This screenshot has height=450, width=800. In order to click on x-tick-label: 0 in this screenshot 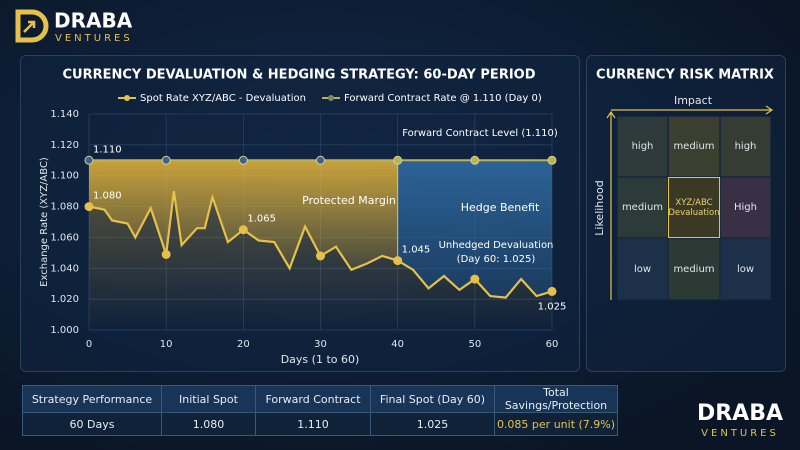, I will do `click(89, 344)`.